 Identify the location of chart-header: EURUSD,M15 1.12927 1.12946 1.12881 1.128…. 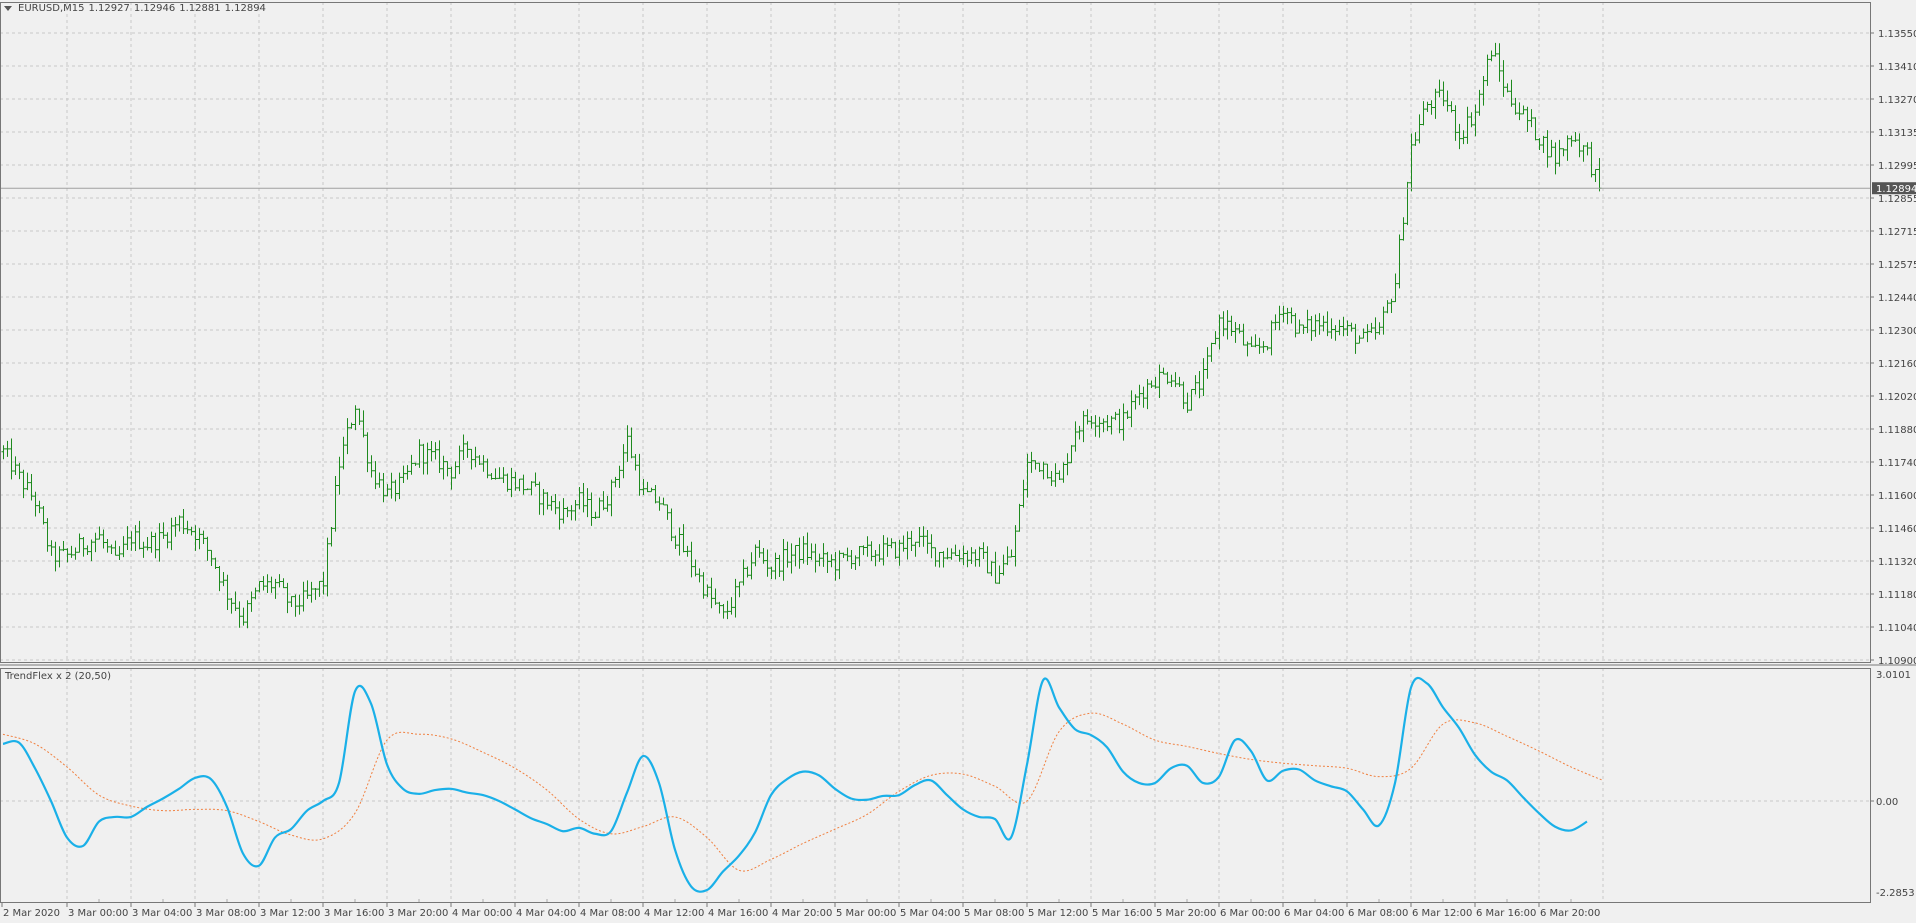
(135, 8).